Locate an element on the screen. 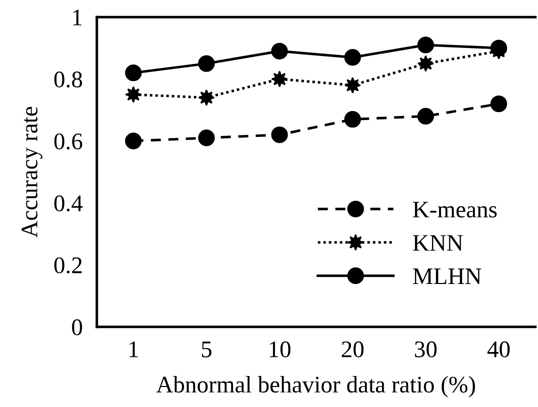 The image size is (538, 407). y-tick-label: 0 is located at coordinates (77, 327).